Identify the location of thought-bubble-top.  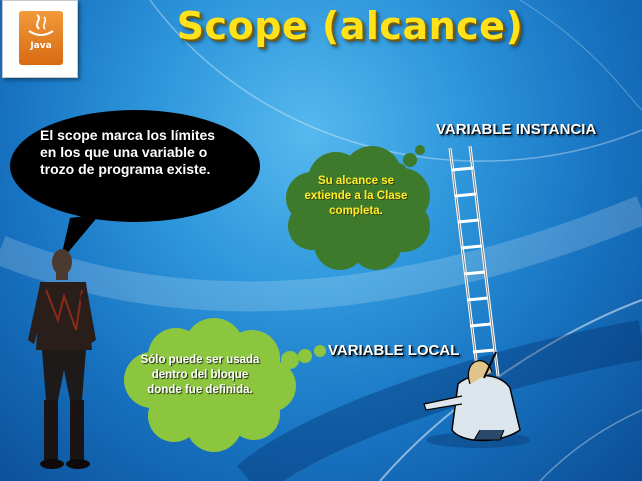
(358, 207).